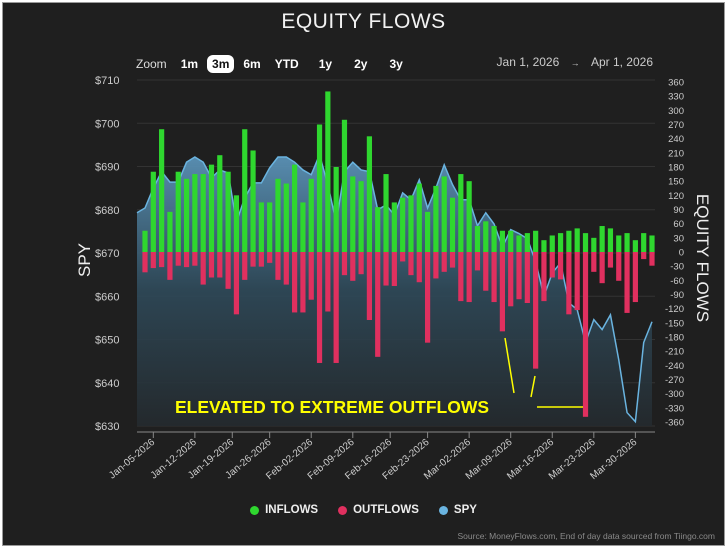 The height and width of the screenshot is (548, 727). I want to click on left-axis-title: SPY, so click(85, 260).